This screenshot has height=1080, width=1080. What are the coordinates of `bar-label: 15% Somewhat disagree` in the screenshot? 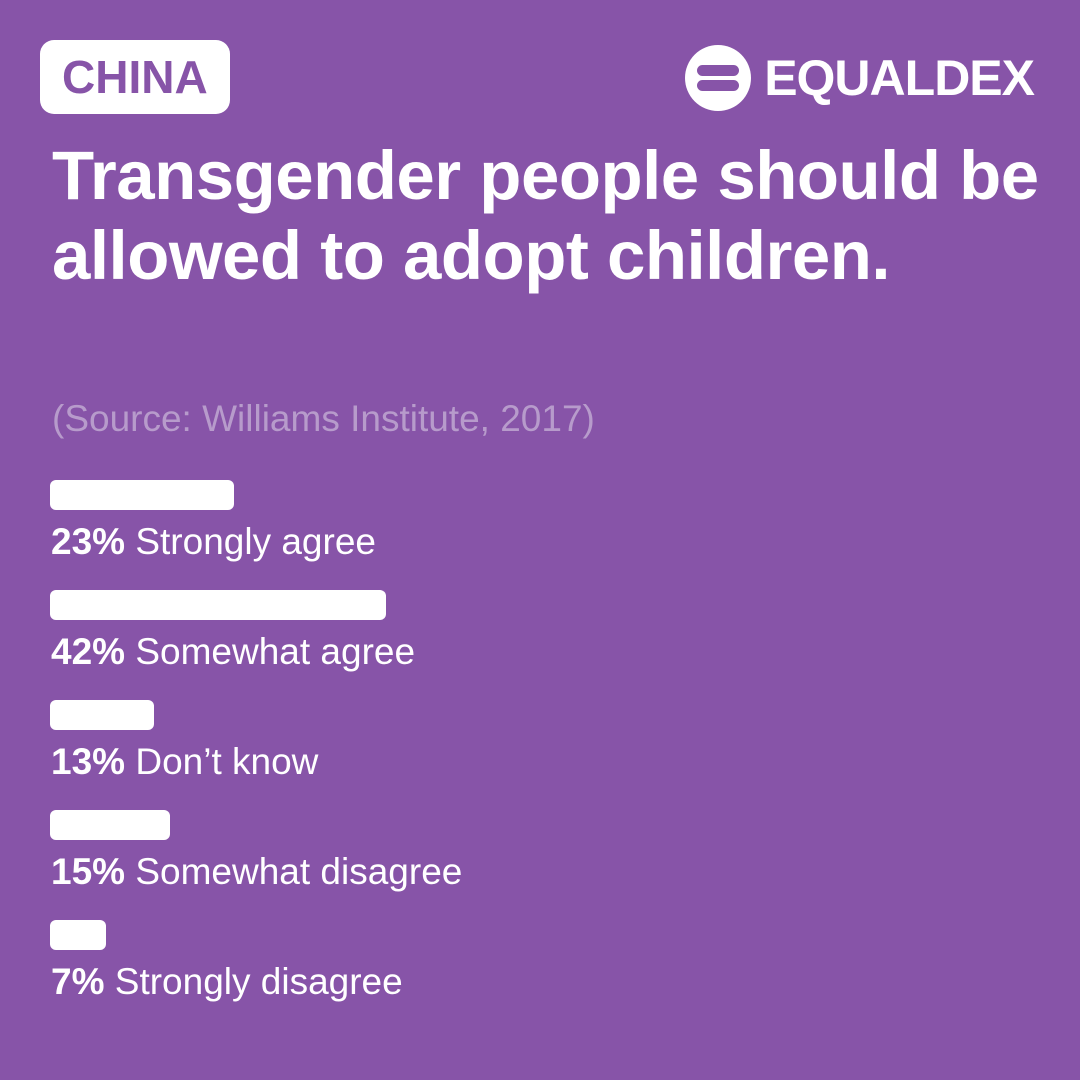 It's located at (256, 872).